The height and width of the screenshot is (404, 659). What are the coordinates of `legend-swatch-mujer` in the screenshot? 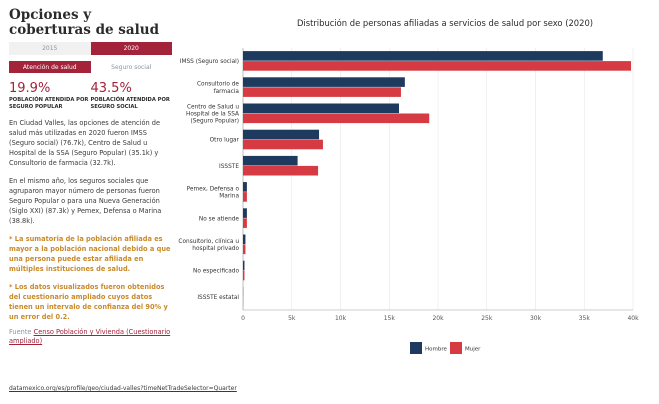 It's located at (456, 348).